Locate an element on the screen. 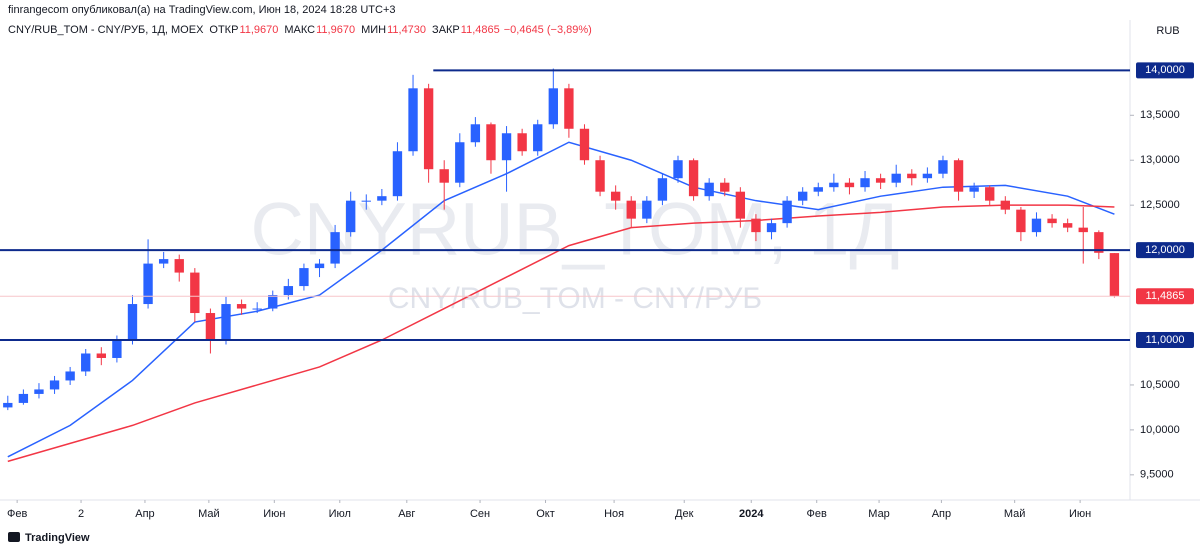 The width and height of the screenshot is (1200, 550). y-tick-label: 10,5000 is located at coordinates (1160, 385).